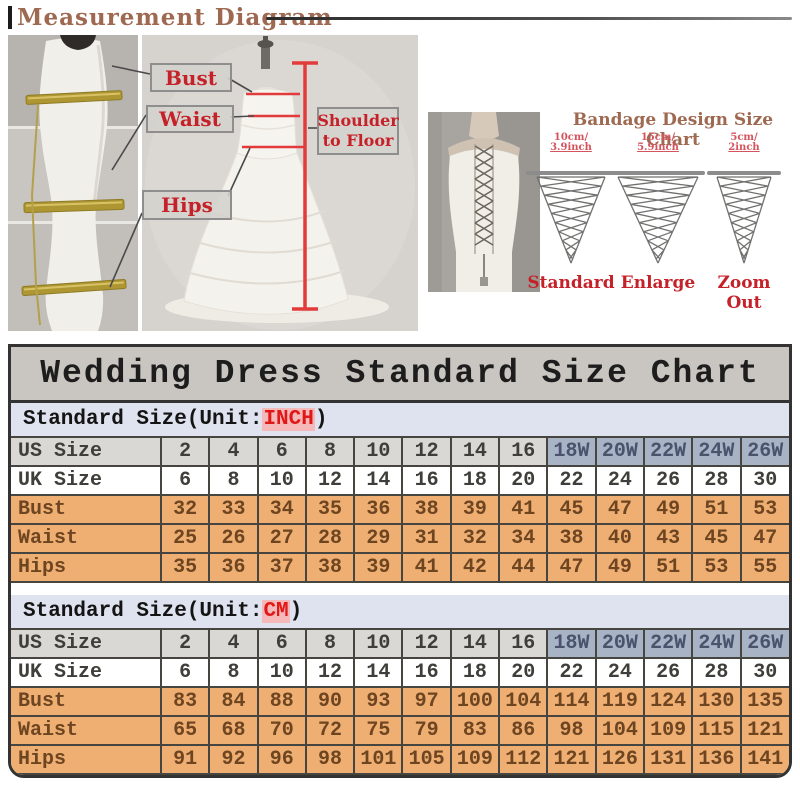  Describe the element at coordinates (475, 480) in the screenshot. I see `size-cell: 18` at that location.